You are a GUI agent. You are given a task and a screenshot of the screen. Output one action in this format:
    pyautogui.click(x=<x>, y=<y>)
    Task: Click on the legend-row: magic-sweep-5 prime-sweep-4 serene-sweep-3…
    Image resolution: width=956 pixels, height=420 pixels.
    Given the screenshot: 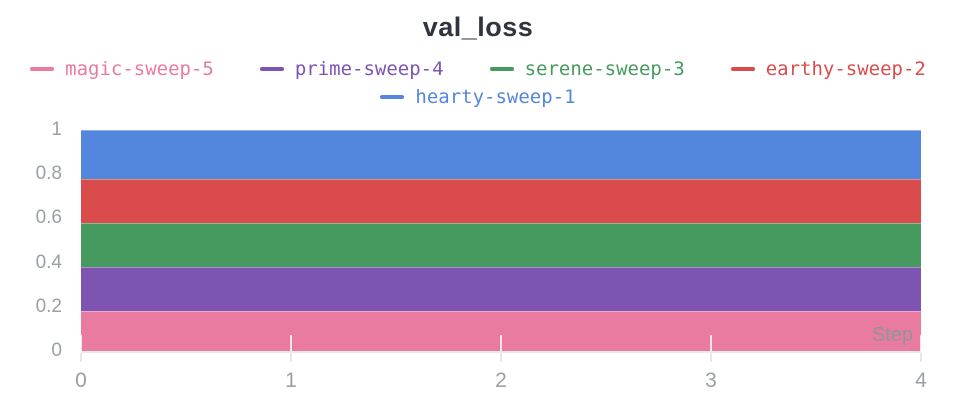 What is the action you would take?
    pyautogui.click(x=478, y=69)
    